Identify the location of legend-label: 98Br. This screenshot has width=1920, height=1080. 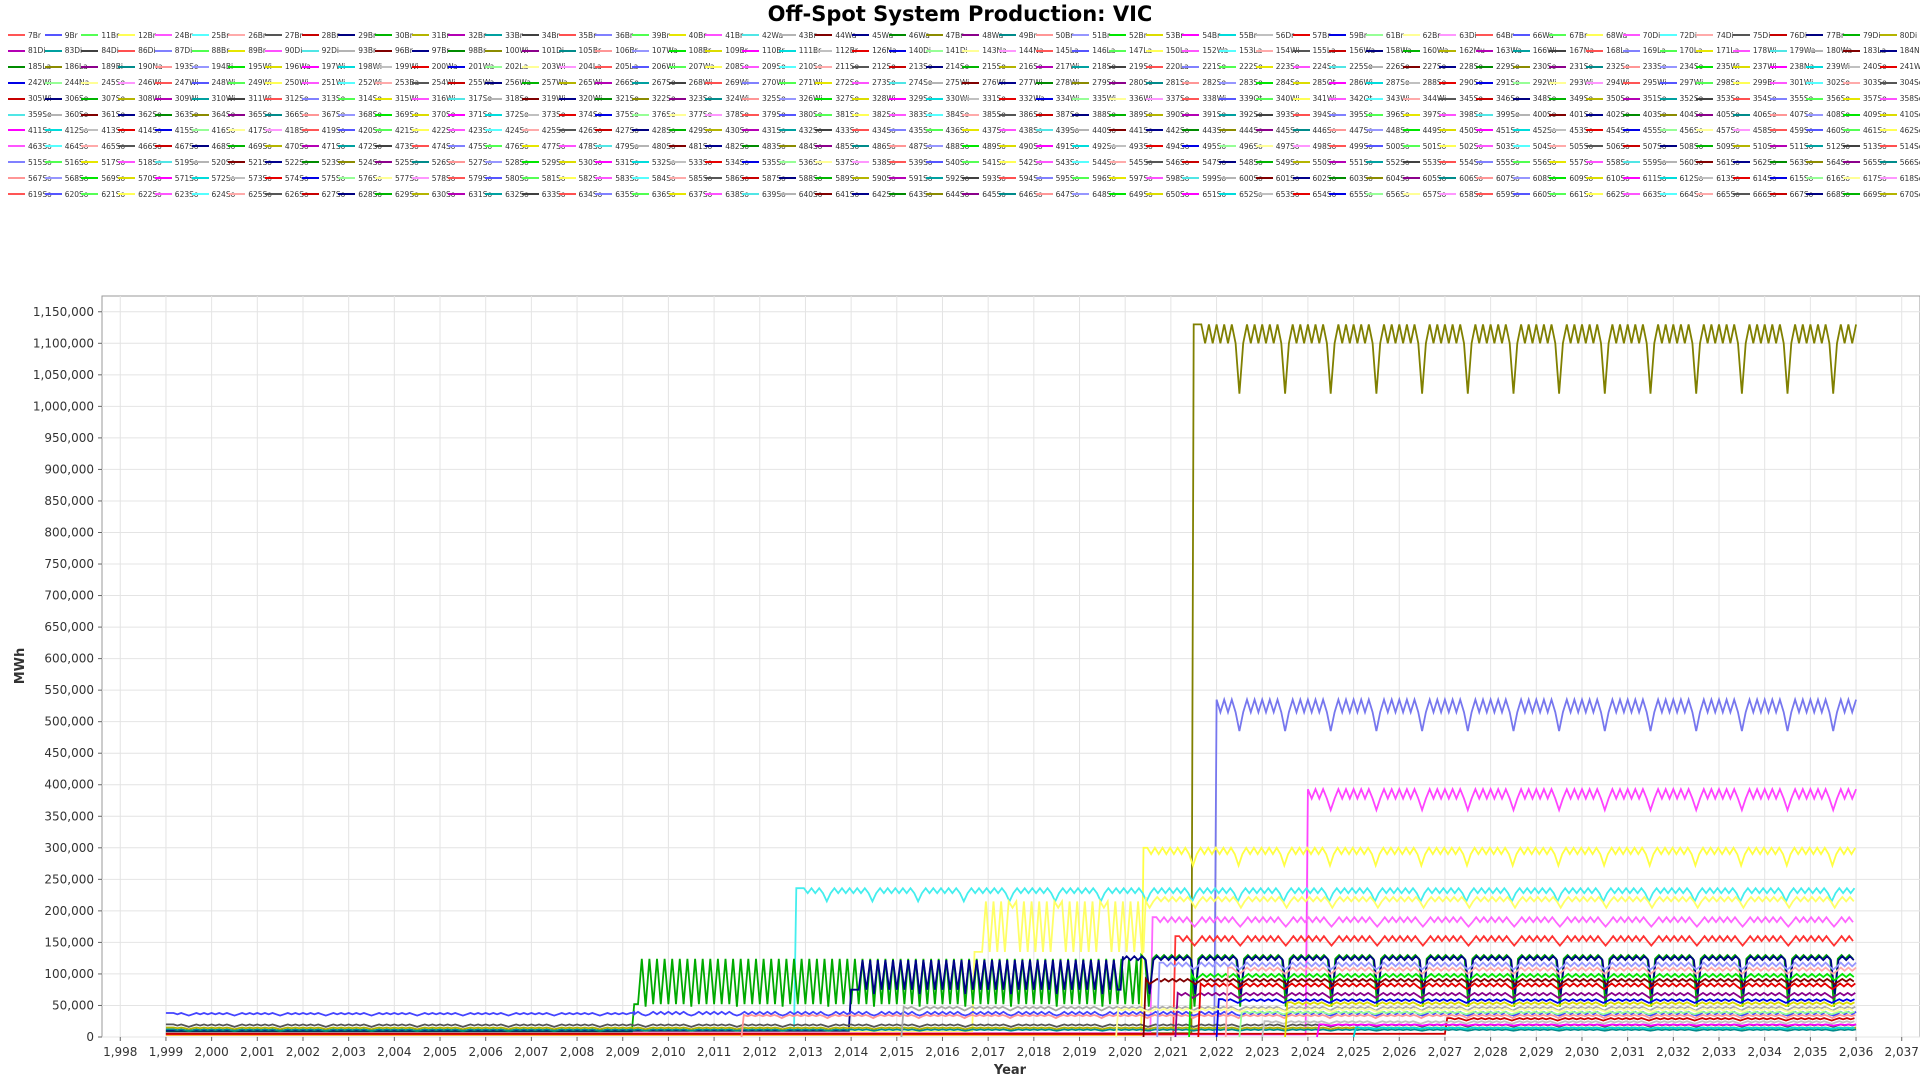
(477, 51).